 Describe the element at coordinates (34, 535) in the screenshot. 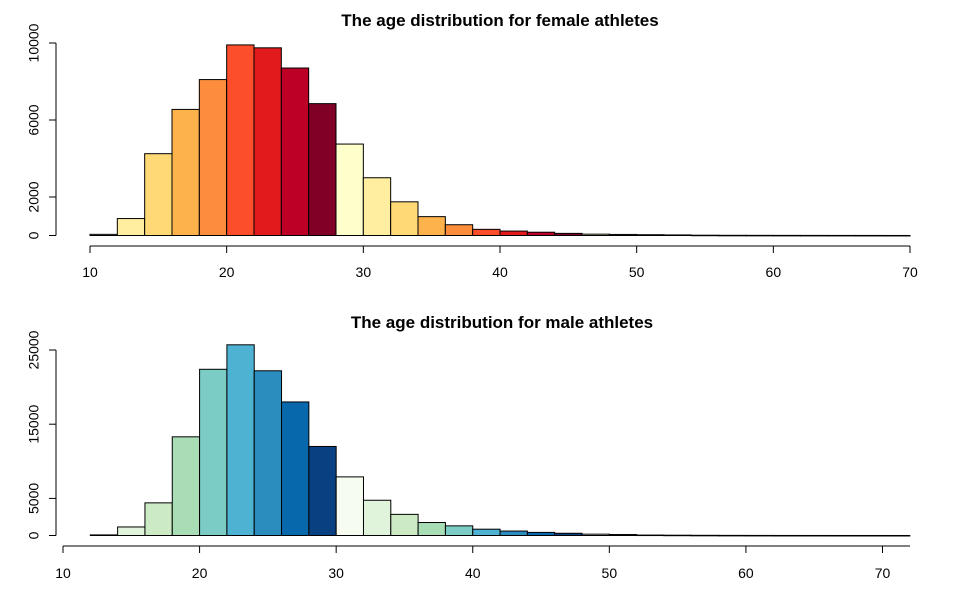

I see `male-y-tick-label-0: 0` at that location.